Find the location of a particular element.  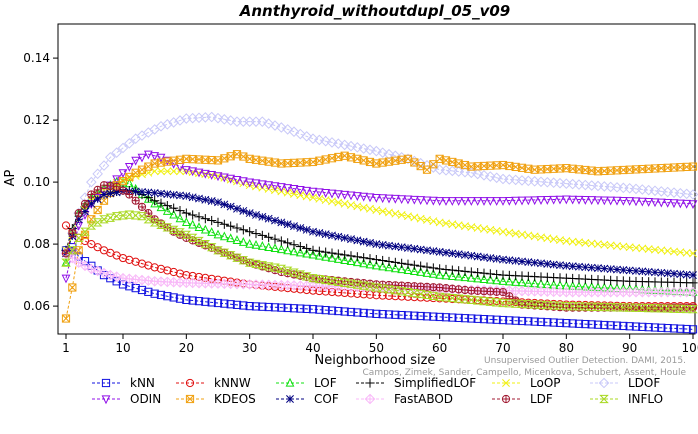

y-axis: 0.06 0.08 0.10 0.12 0.14 is located at coordinates (40, 182).